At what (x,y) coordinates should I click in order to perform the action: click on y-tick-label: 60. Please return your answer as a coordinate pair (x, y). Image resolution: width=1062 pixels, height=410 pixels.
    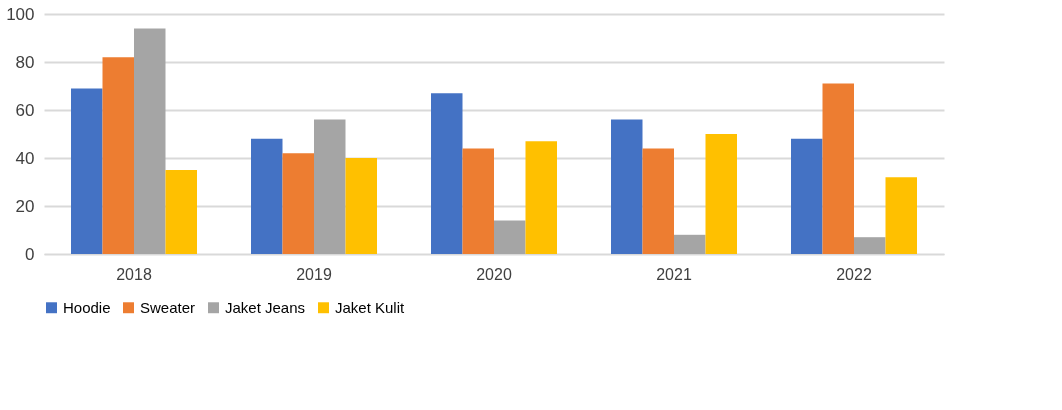
    Looking at the image, I should click on (25, 110).